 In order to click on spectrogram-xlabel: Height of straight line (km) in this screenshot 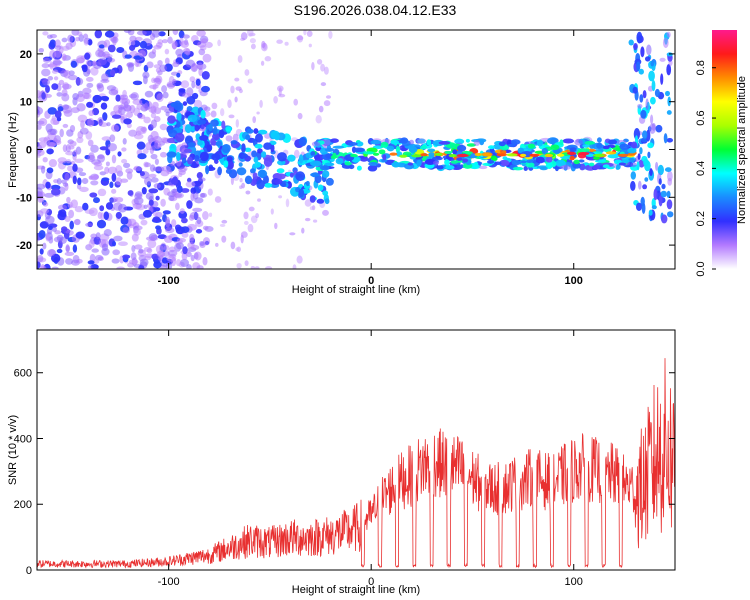, I will do `click(356, 290)`.